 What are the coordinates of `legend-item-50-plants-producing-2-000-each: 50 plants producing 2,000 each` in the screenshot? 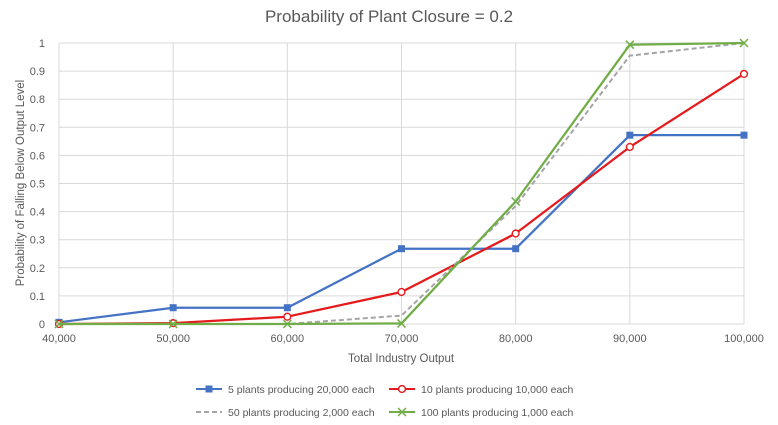 It's located at (285, 413).